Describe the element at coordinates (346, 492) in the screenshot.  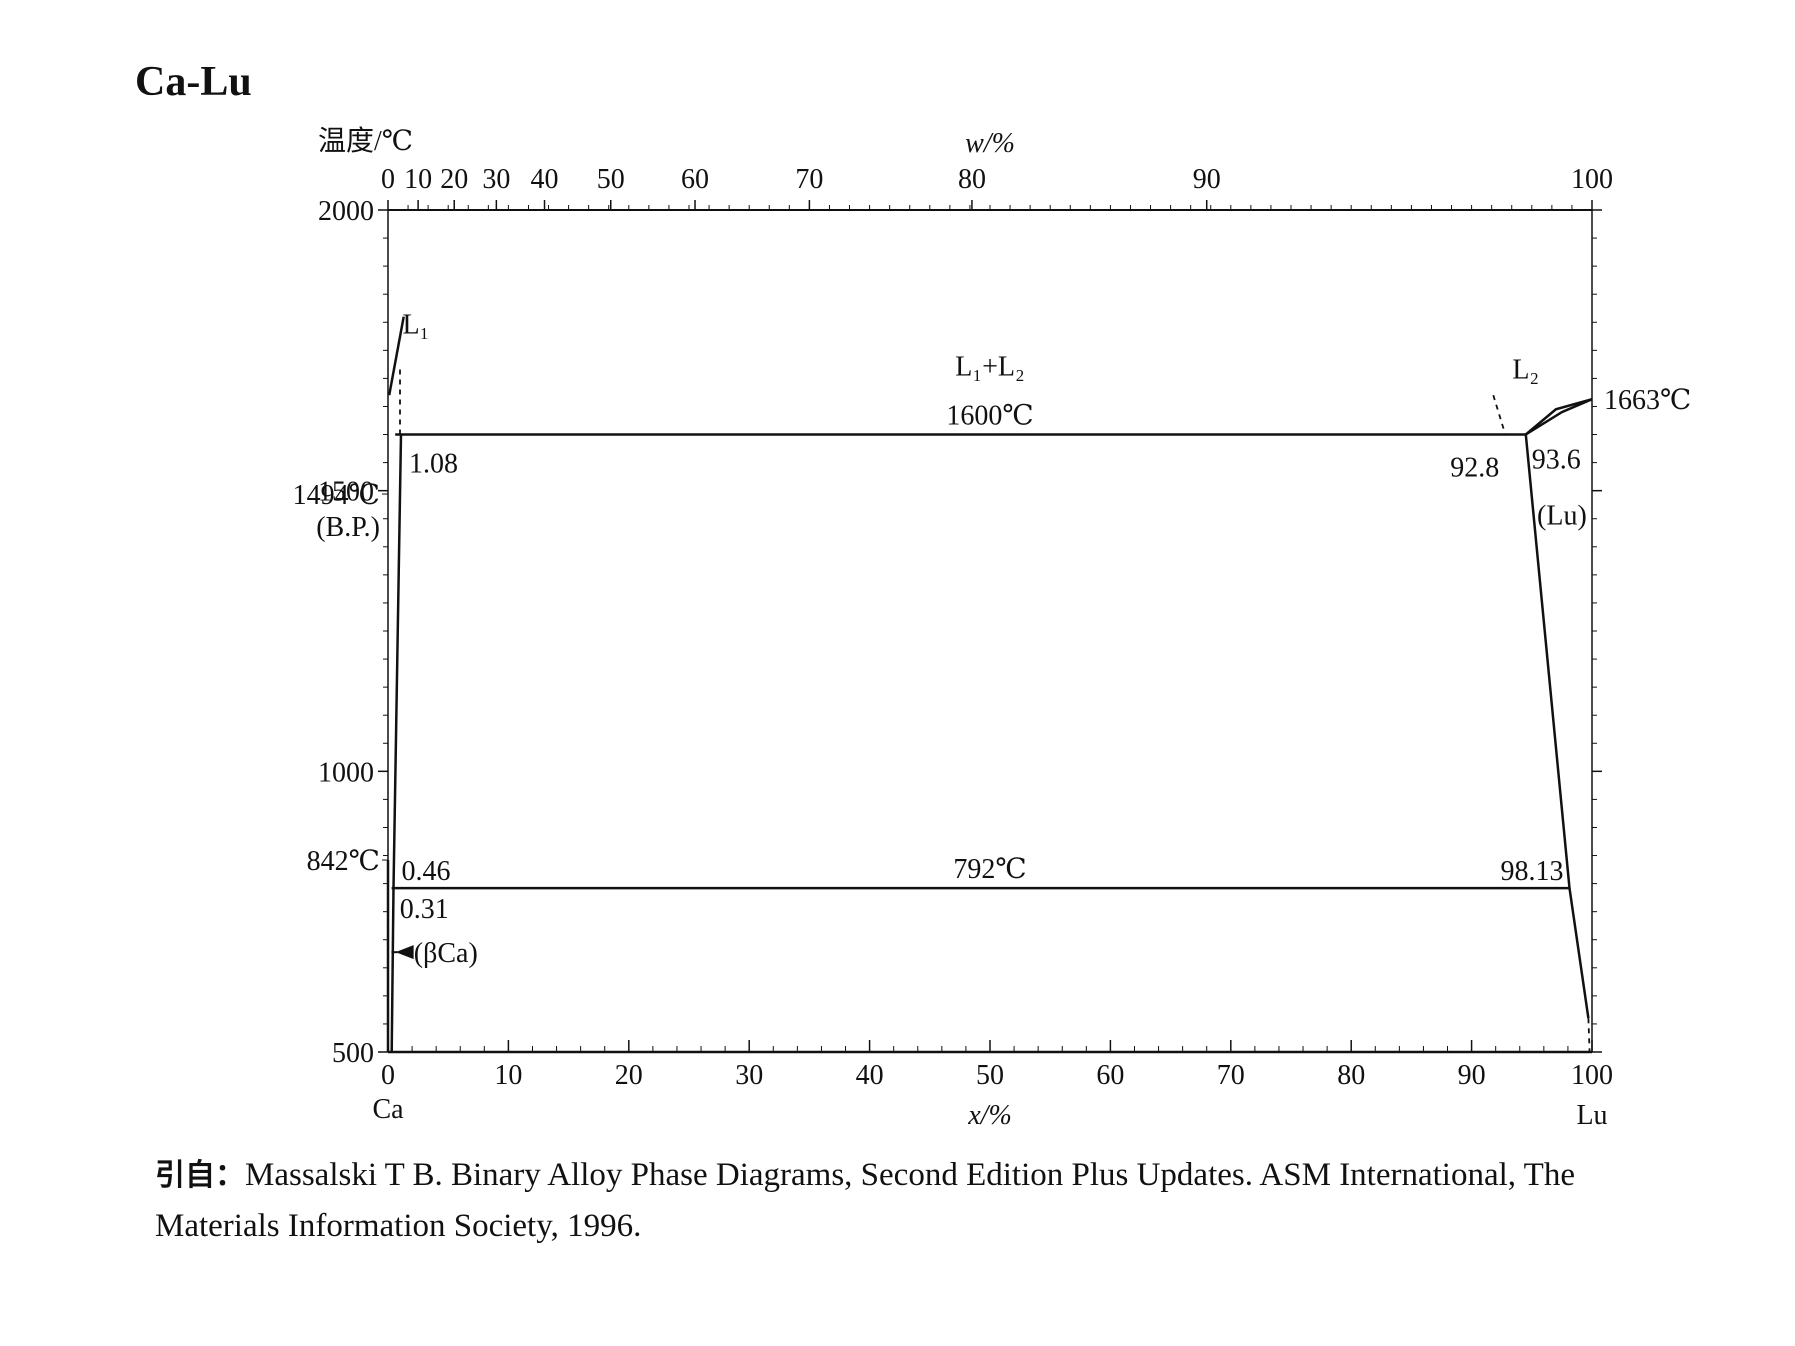
I see `y-tick-label-1500: 1500` at that location.